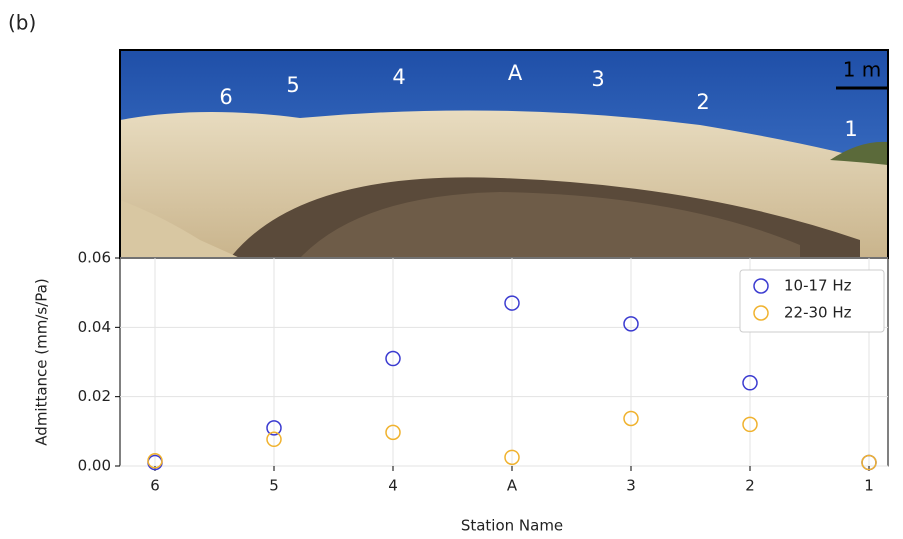 The image size is (903, 539). What do you see at coordinates (750, 486) in the screenshot?
I see `x-tick-label: 2` at bounding box center [750, 486].